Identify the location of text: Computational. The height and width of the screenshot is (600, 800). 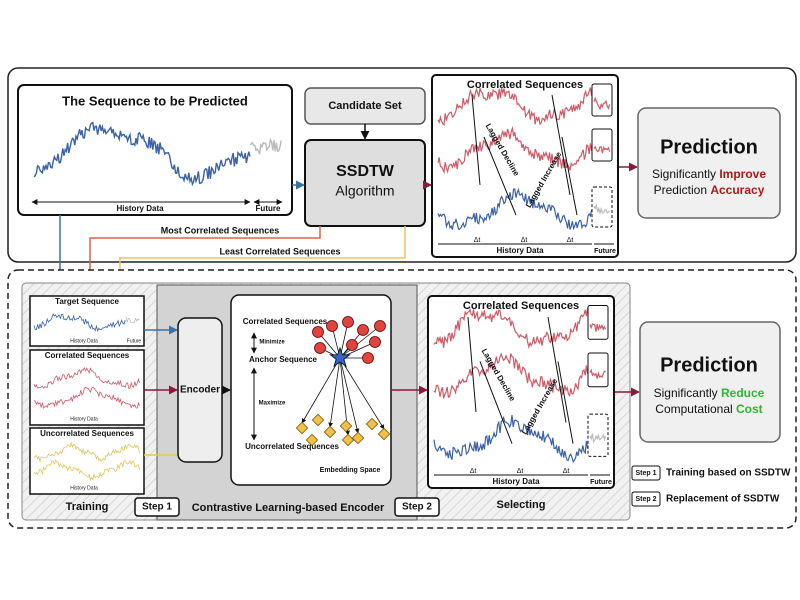
(695, 409).